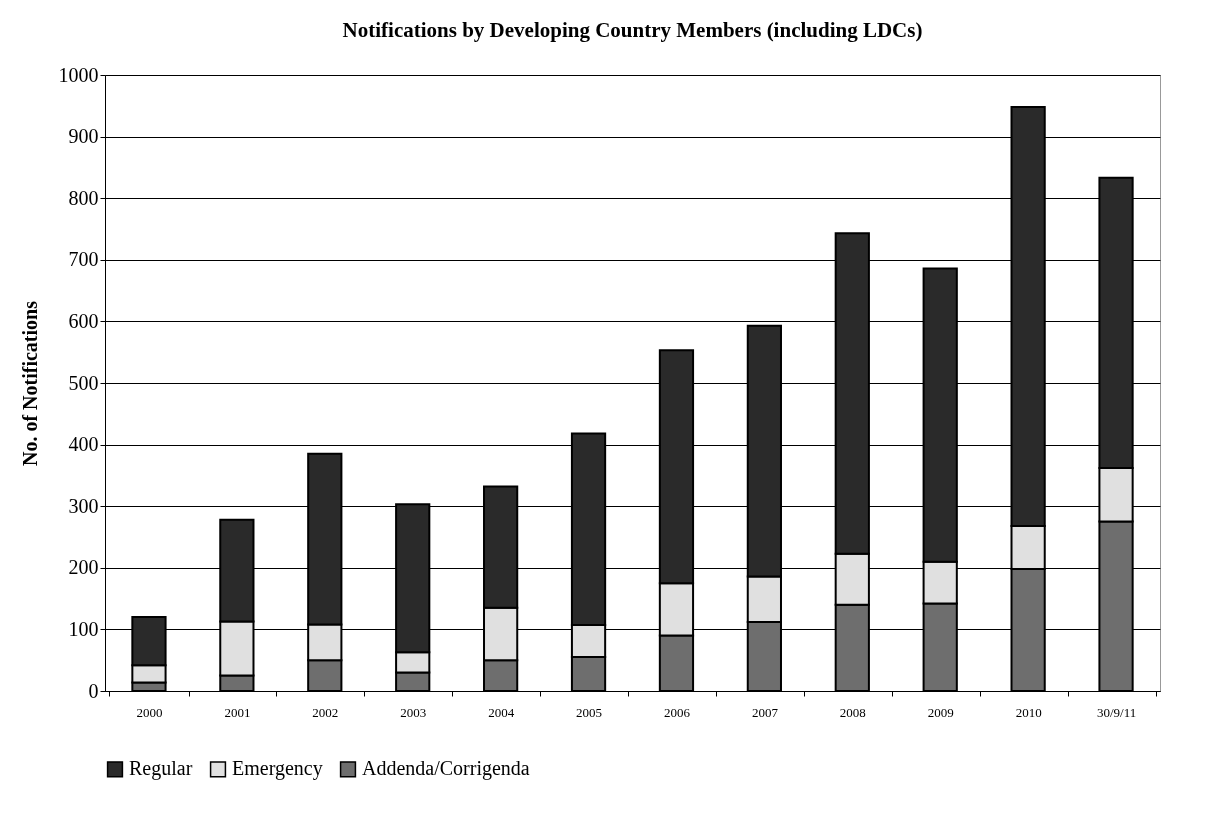  I want to click on x-tick-label: 2003, so click(413, 712).